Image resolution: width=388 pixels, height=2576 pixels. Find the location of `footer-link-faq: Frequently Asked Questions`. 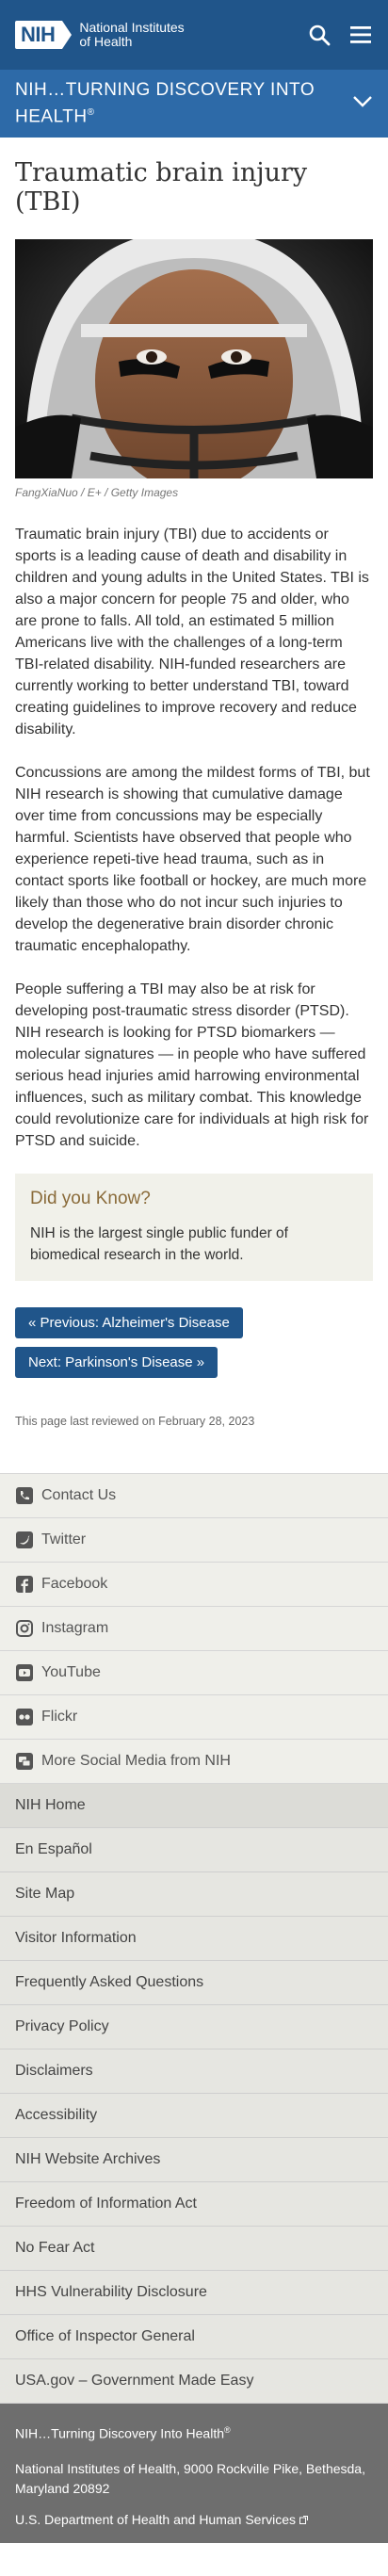

footer-link-faq: Frequently Asked Questions is located at coordinates (194, 1983).